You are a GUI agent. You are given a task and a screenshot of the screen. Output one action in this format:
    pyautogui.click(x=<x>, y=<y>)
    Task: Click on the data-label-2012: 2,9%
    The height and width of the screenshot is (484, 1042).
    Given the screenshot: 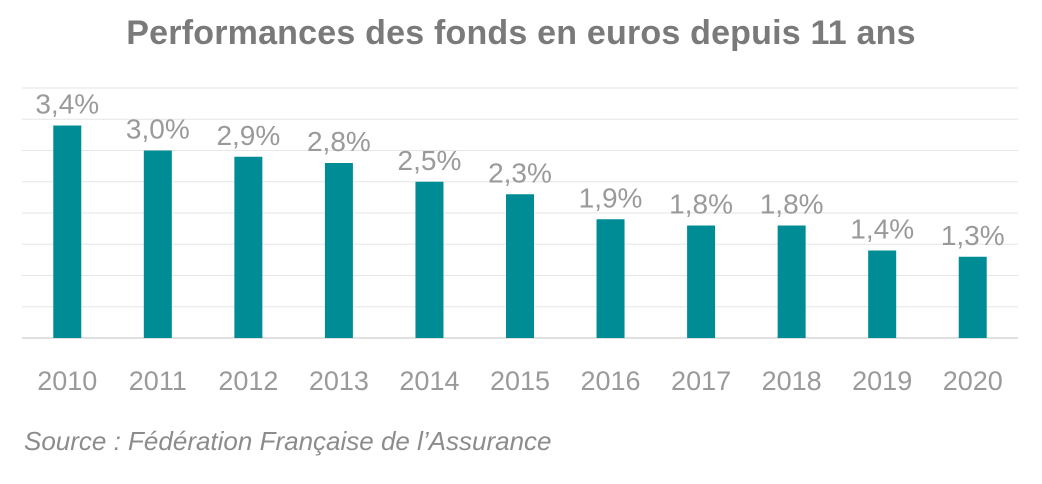 What is the action you would take?
    pyautogui.click(x=248, y=135)
    